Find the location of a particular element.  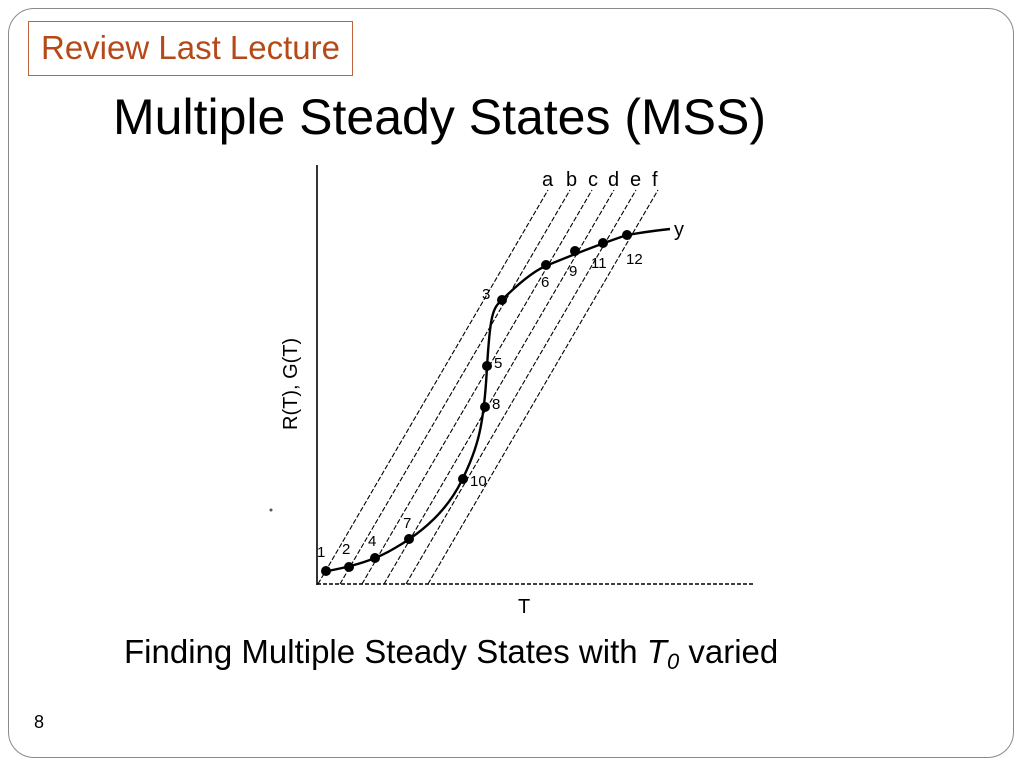

x-axis-label: T is located at coordinates (524, 607).